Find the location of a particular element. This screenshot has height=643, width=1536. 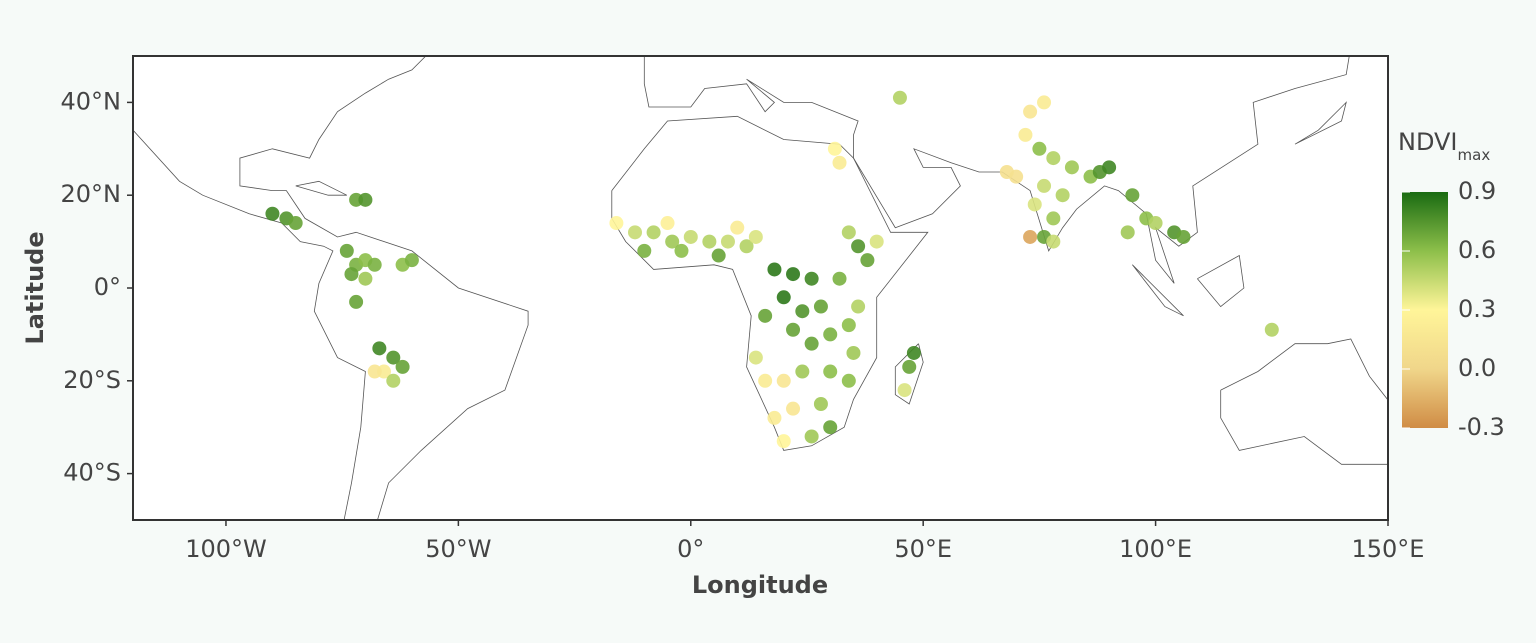

y-tick-label: 40°N is located at coordinates (91, 101).